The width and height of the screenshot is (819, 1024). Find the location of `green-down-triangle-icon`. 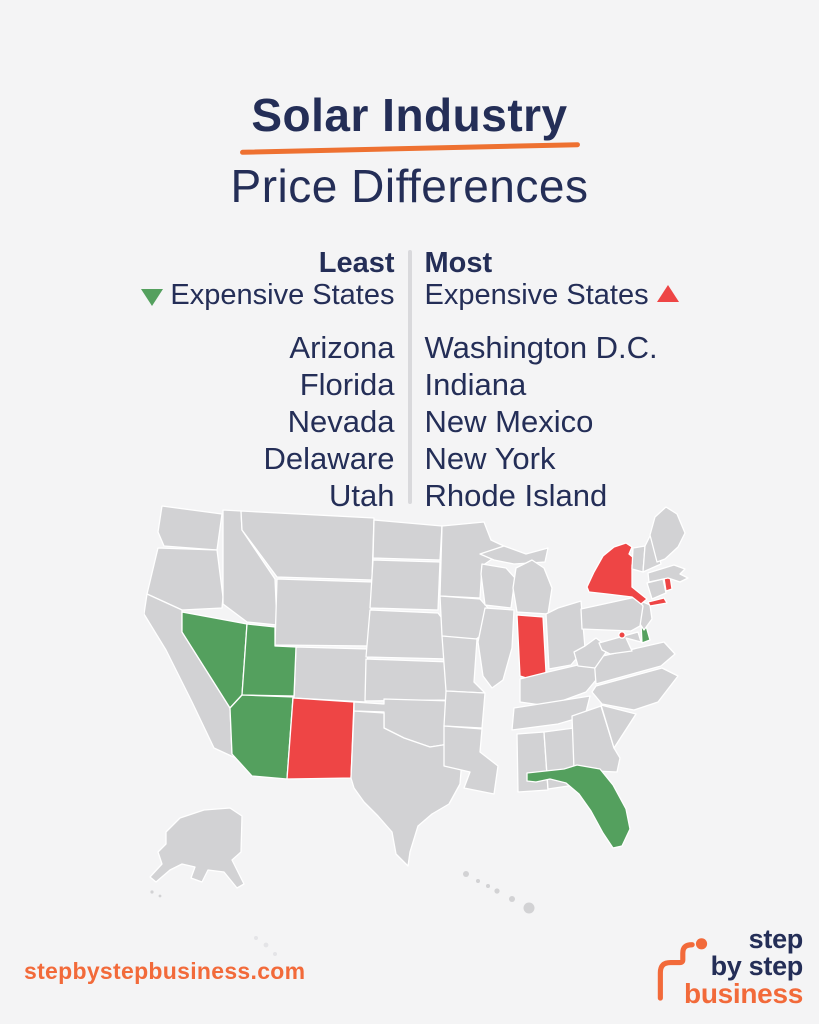

green-down-triangle-icon is located at coordinates (152, 297).